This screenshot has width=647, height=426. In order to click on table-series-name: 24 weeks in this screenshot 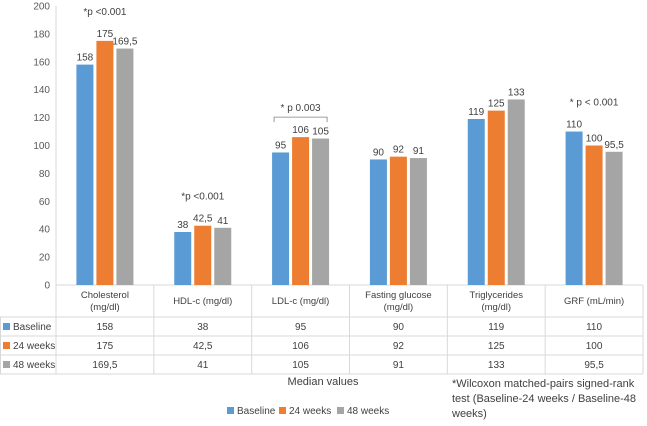, I will do `click(34, 346)`.